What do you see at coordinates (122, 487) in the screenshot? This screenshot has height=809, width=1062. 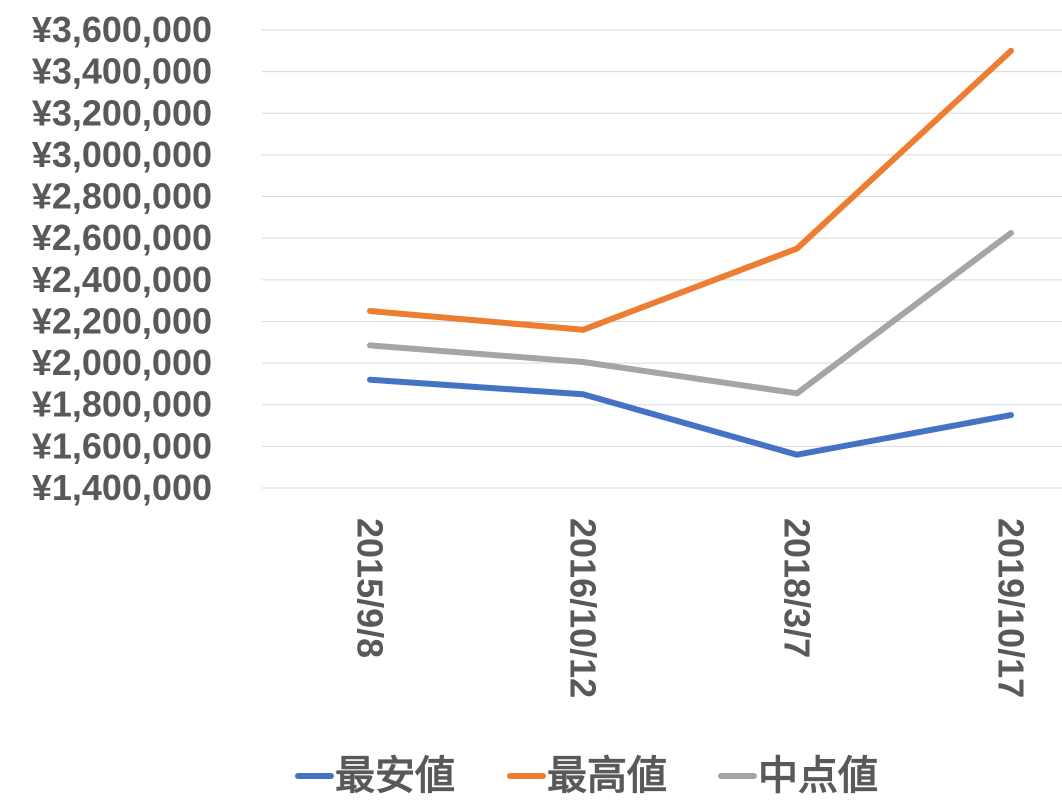 I see `y-tick-label: ¥1,400,000` at bounding box center [122, 487].